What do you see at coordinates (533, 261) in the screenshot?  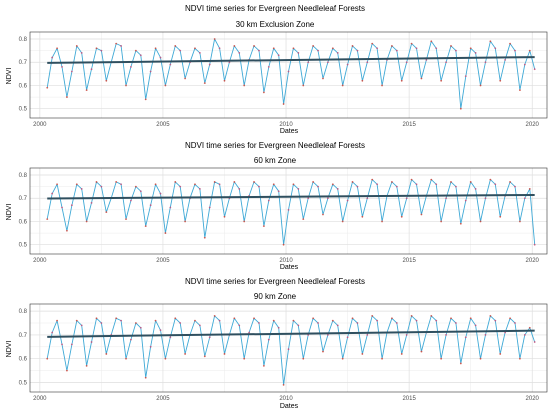 I see `x-tick-label: 2020` at bounding box center [533, 261].